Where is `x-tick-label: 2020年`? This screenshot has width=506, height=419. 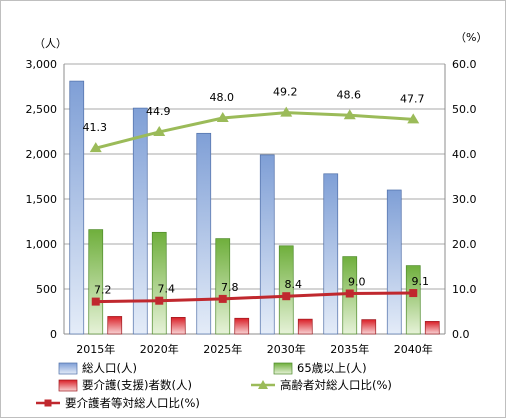 x-tick-label: 2020年 is located at coordinates (159, 349).